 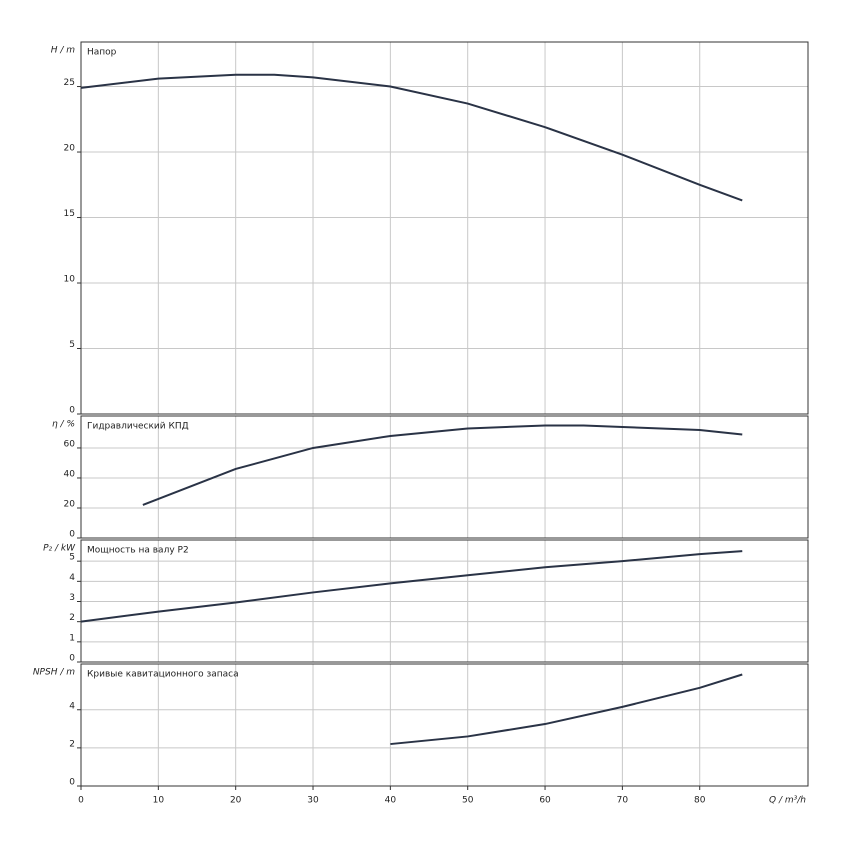 What do you see at coordinates (787, 801) in the screenshot?
I see `x-axis-label: Q / m³/h` at bounding box center [787, 801].